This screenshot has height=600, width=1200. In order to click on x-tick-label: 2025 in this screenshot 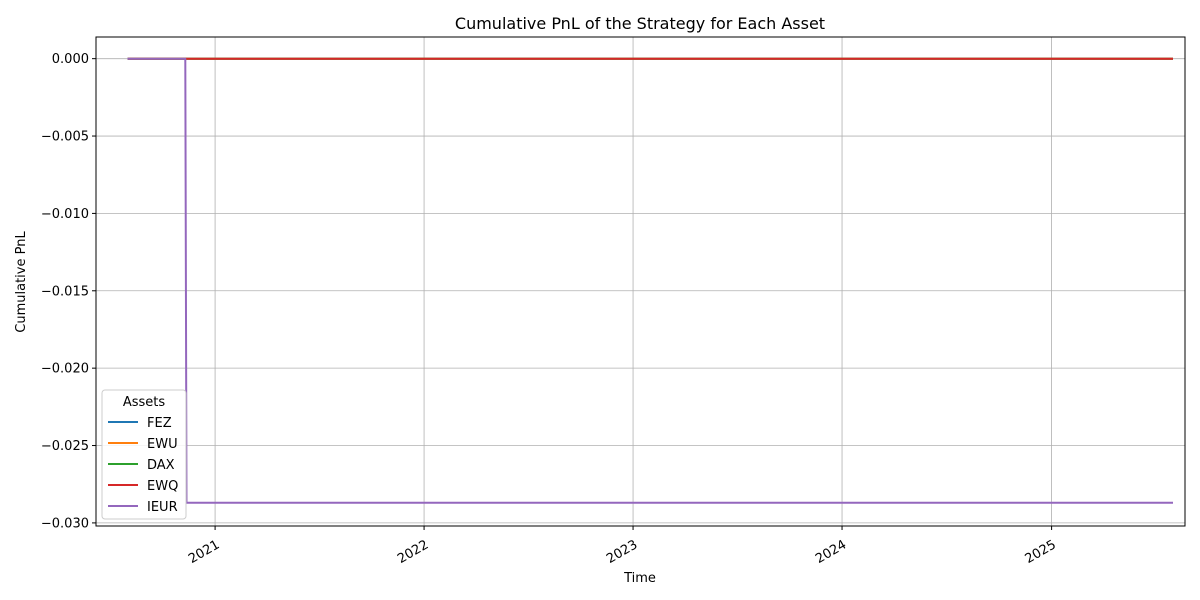, I will do `click(1041, 552)`.